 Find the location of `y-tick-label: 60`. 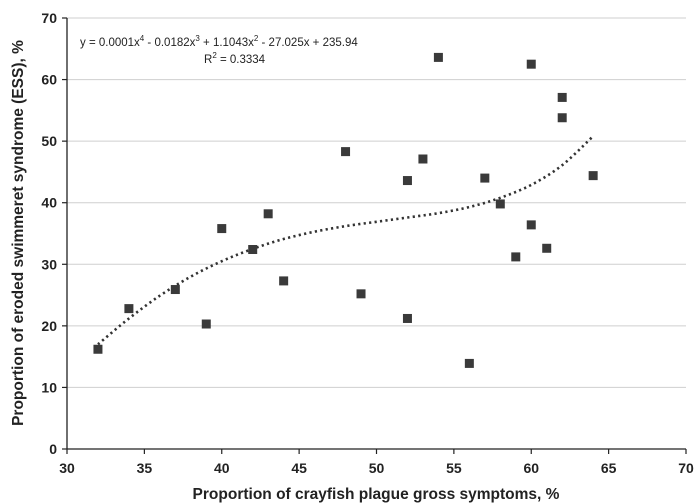

y-tick-label: 60 is located at coordinates (49, 80).